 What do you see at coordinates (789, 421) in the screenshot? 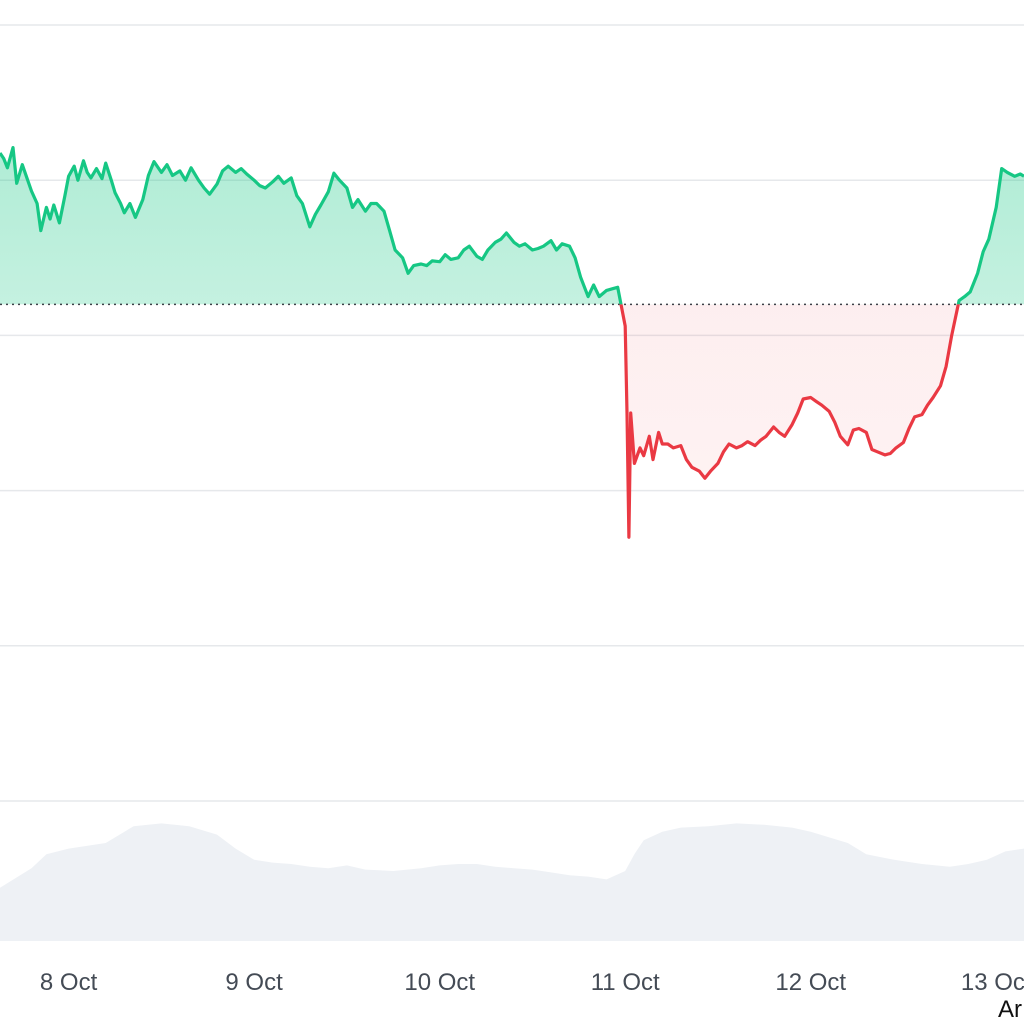
I see `price-line-below` at bounding box center [789, 421].